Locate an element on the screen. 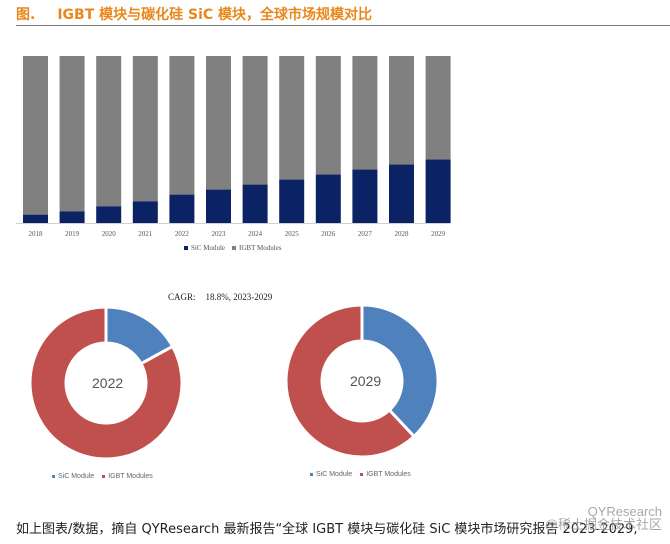  donut-center-label-2022: 2022 is located at coordinates (108, 383).